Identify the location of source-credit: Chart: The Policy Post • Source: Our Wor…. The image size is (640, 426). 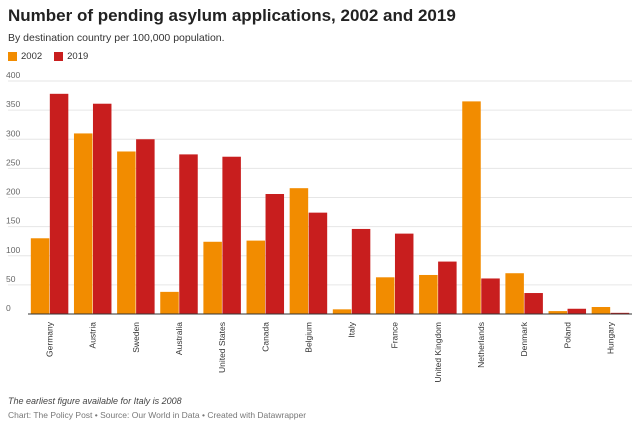
(157, 415).